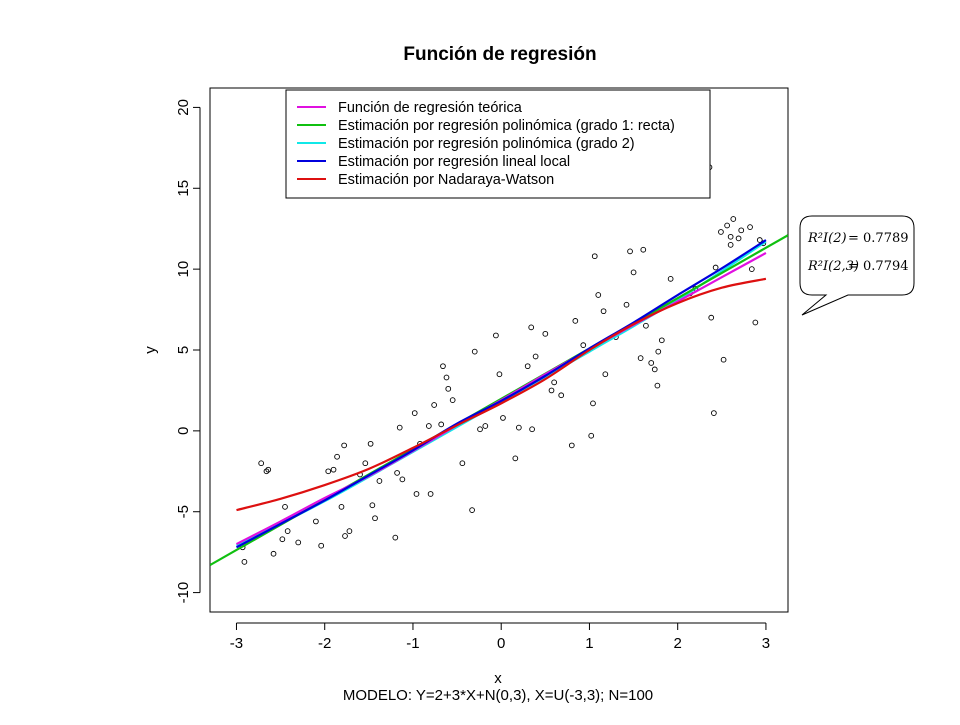 Image resolution: width=960 pixels, height=725 pixels. Describe the element at coordinates (833, 266) in the screenshot. I see `r-squared-label: R²I(2,3)` at that location.